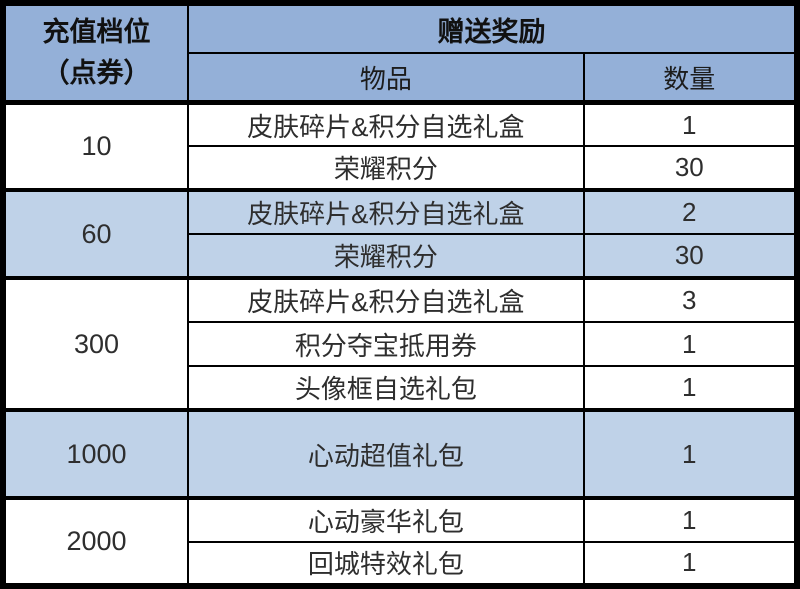  I want to click on qty-cell: 2, so click(690, 212).